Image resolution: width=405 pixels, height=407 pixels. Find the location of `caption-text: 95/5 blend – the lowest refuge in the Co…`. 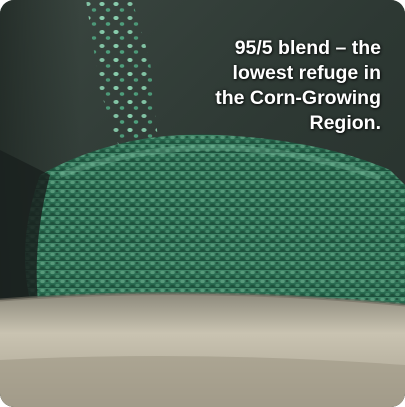

caption-text: 95/5 blend – the lowest refuge in the Co… is located at coordinates (298, 85).